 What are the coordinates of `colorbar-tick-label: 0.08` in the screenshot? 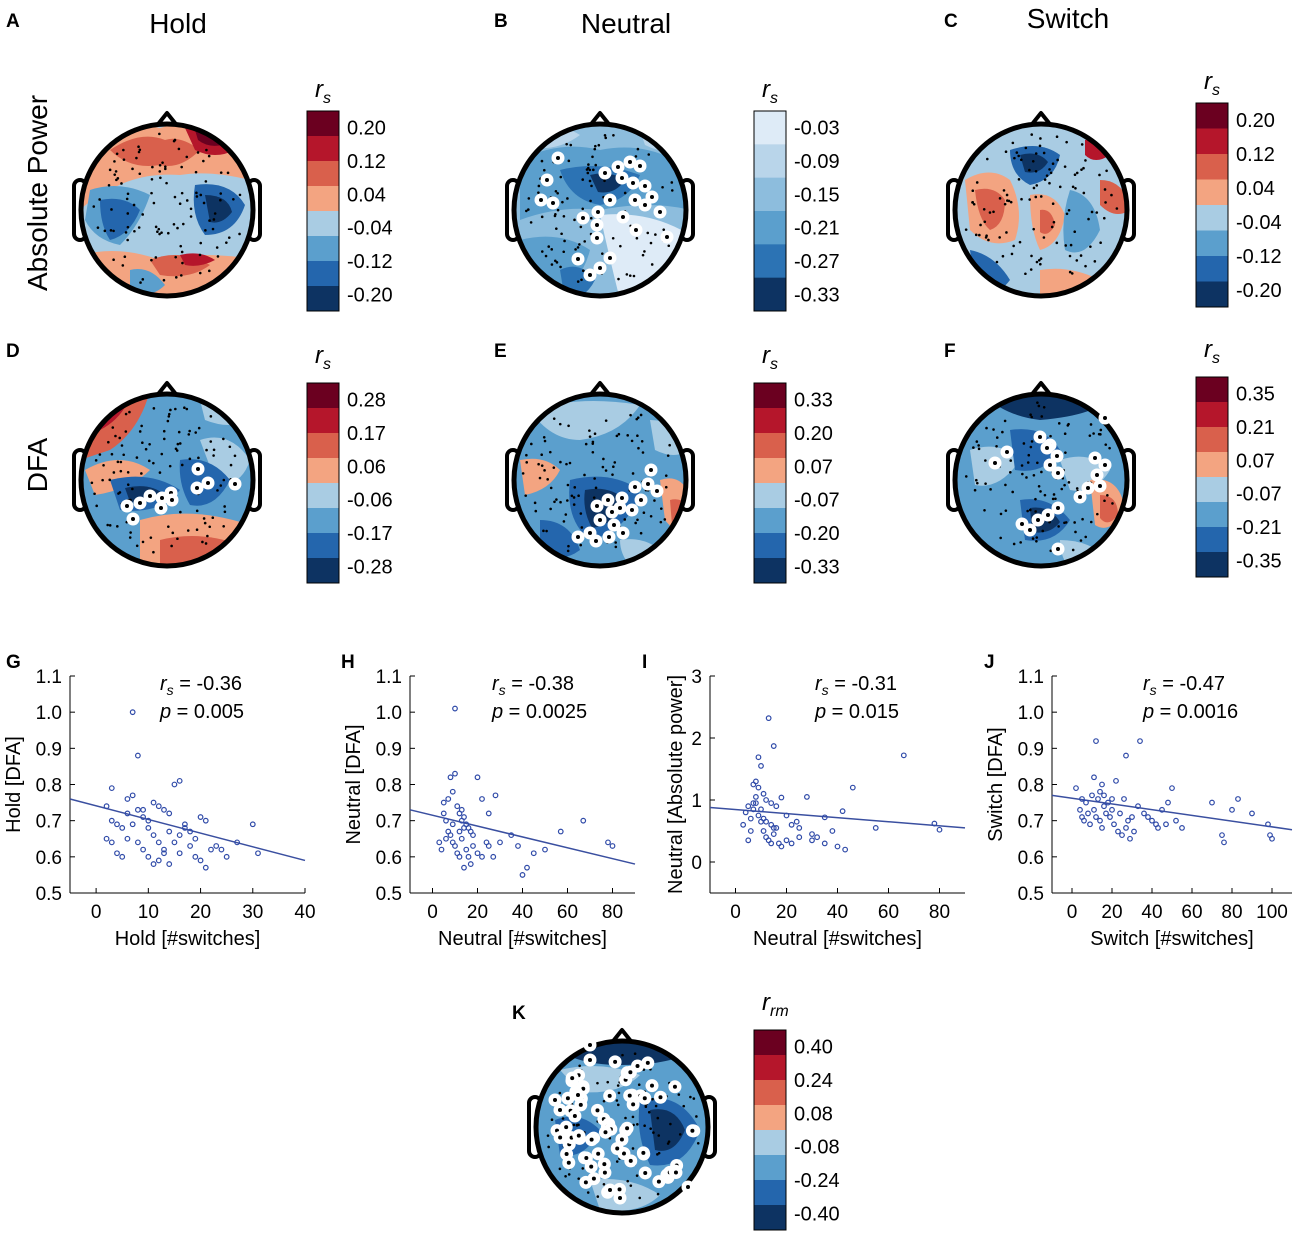 It's located at (813, 1114).